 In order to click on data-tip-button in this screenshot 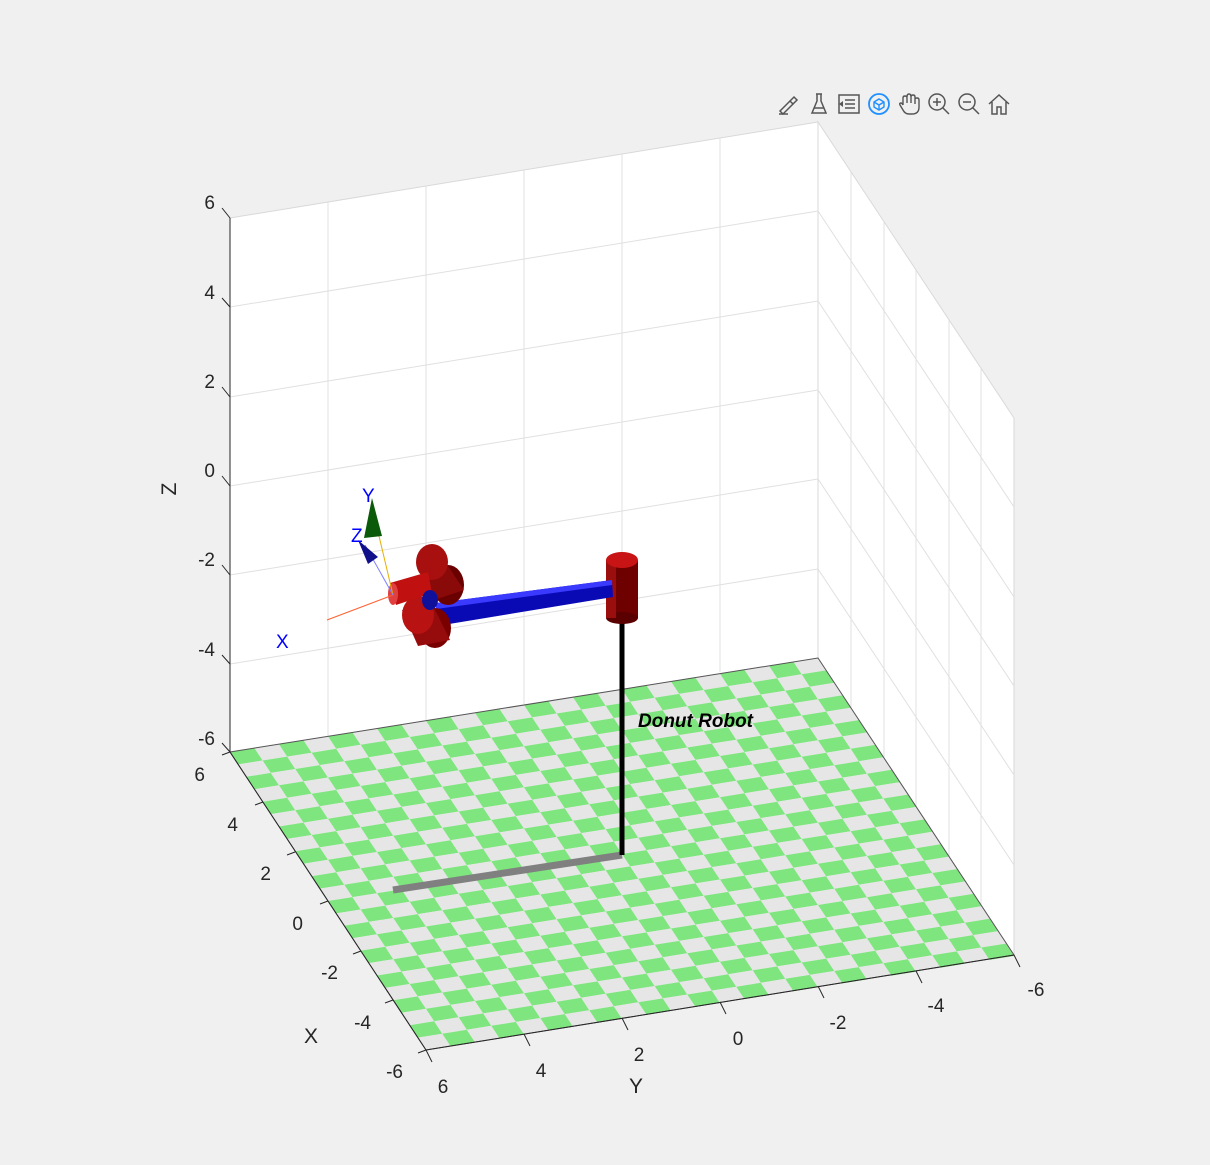, I will do `click(819, 104)`.